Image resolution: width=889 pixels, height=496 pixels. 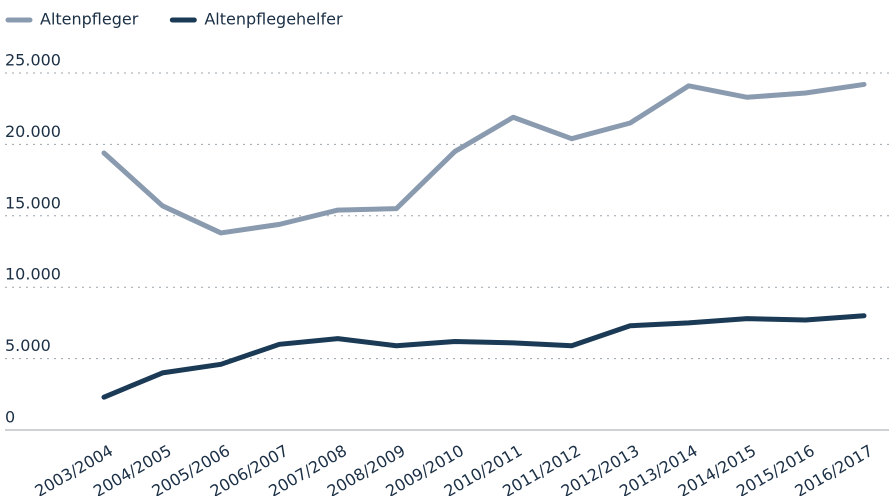 What do you see at coordinates (33, 60) in the screenshot?
I see `y-tick-label: 25.000` at bounding box center [33, 60].